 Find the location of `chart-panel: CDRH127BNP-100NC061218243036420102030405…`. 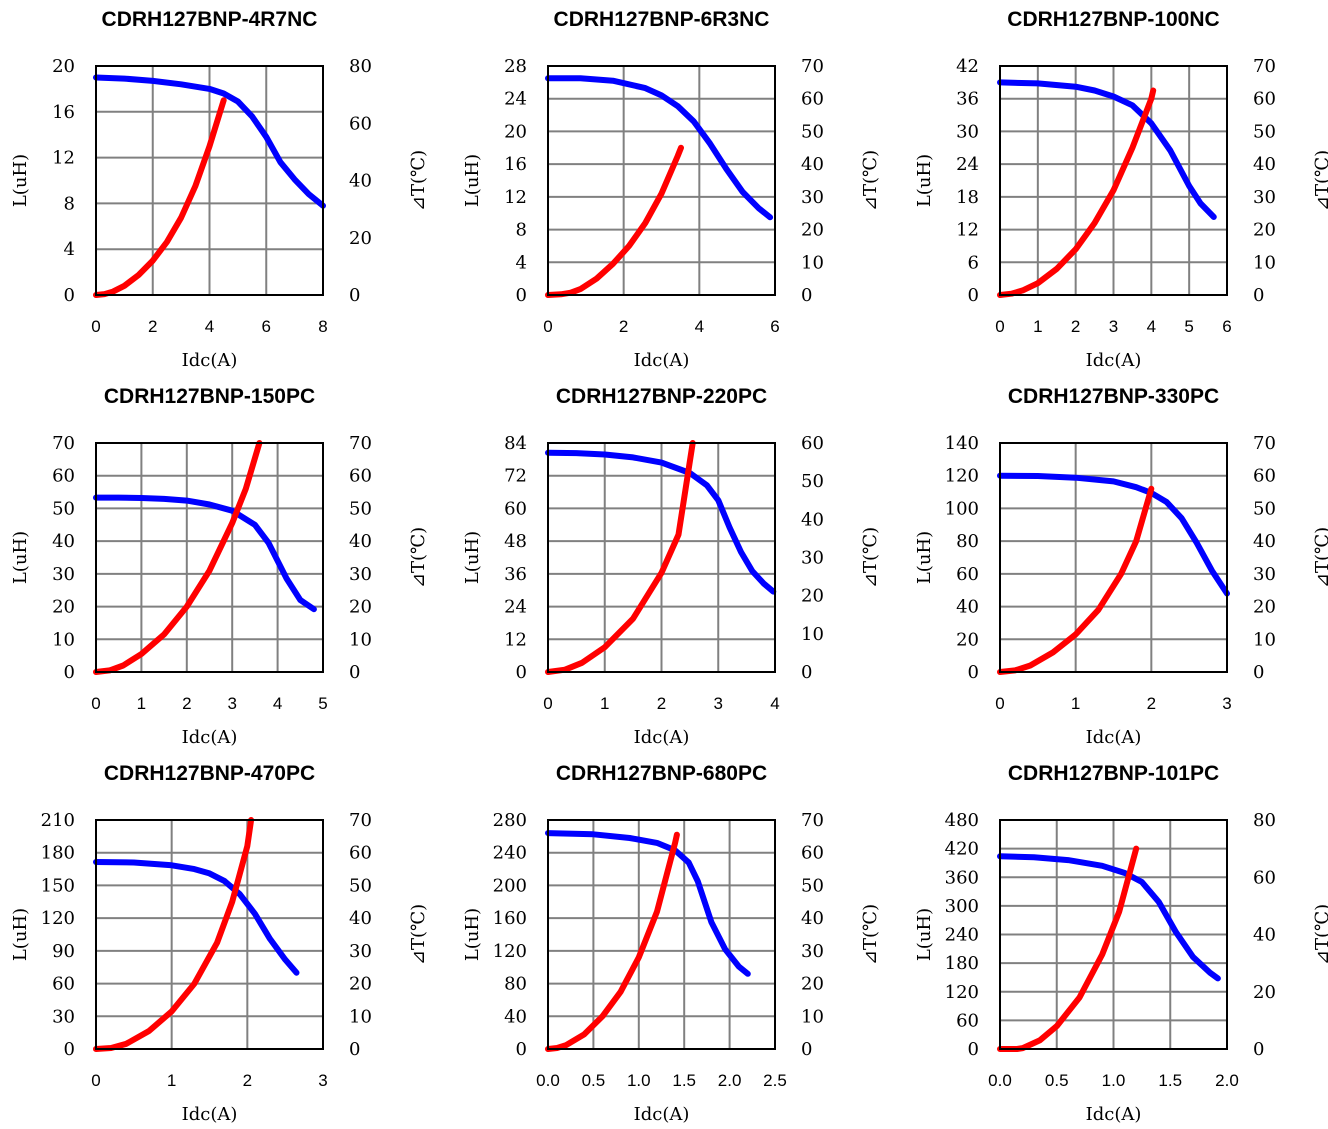

chart-panel: CDRH127BNP-100NC061218243036420102030405… is located at coordinates (1121, 189).